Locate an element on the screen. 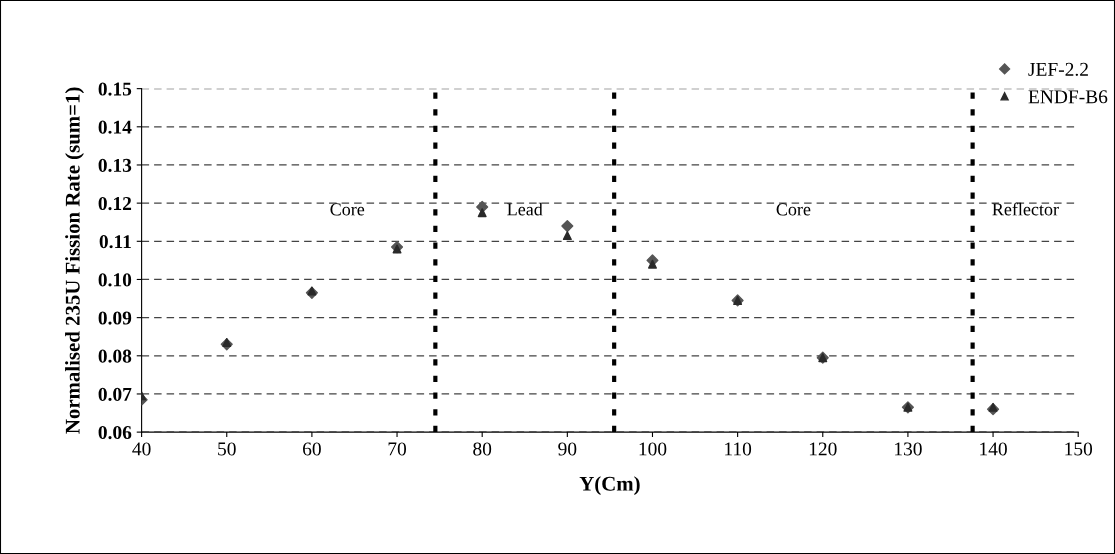  x-tick-label: 140 is located at coordinates (993, 449).